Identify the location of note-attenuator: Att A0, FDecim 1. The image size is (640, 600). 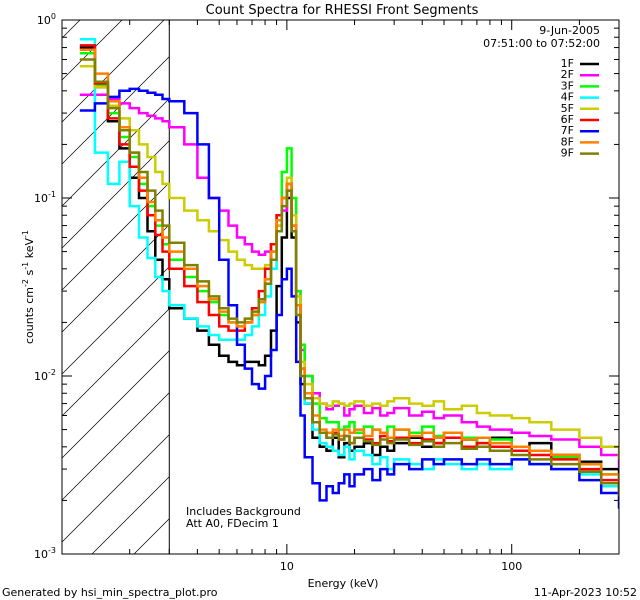
(232, 523).